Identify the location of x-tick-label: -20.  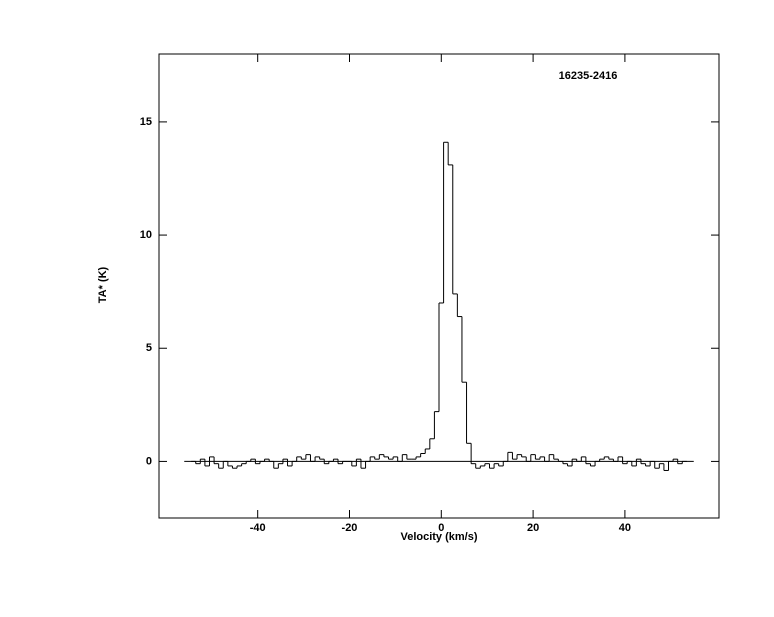
(350, 528).